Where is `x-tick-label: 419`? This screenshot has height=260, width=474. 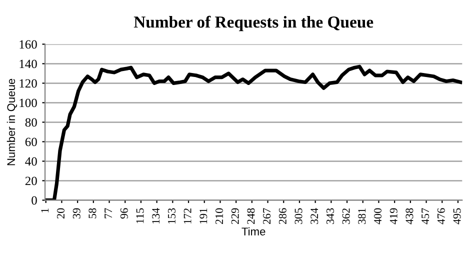
x-tick-label: 419 is located at coordinates (394, 216).